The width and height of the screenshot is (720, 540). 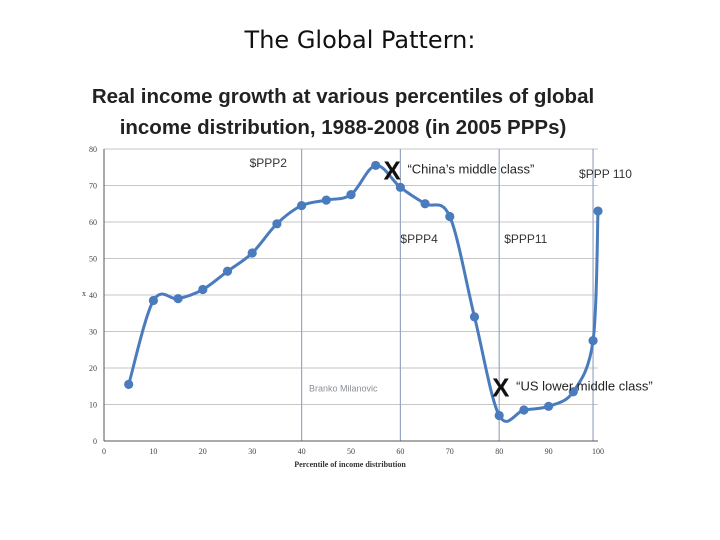 I want to click on x-tick-label: 60, so click(x=400, y=451).